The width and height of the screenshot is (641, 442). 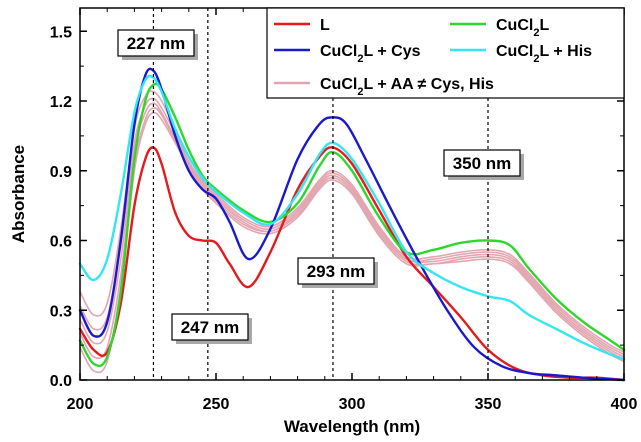 What do you see at coordinates (352, 426) in the screenshot?
I see `x-axis-title: Wavelength (nm)` at bounding box center [352, 426].